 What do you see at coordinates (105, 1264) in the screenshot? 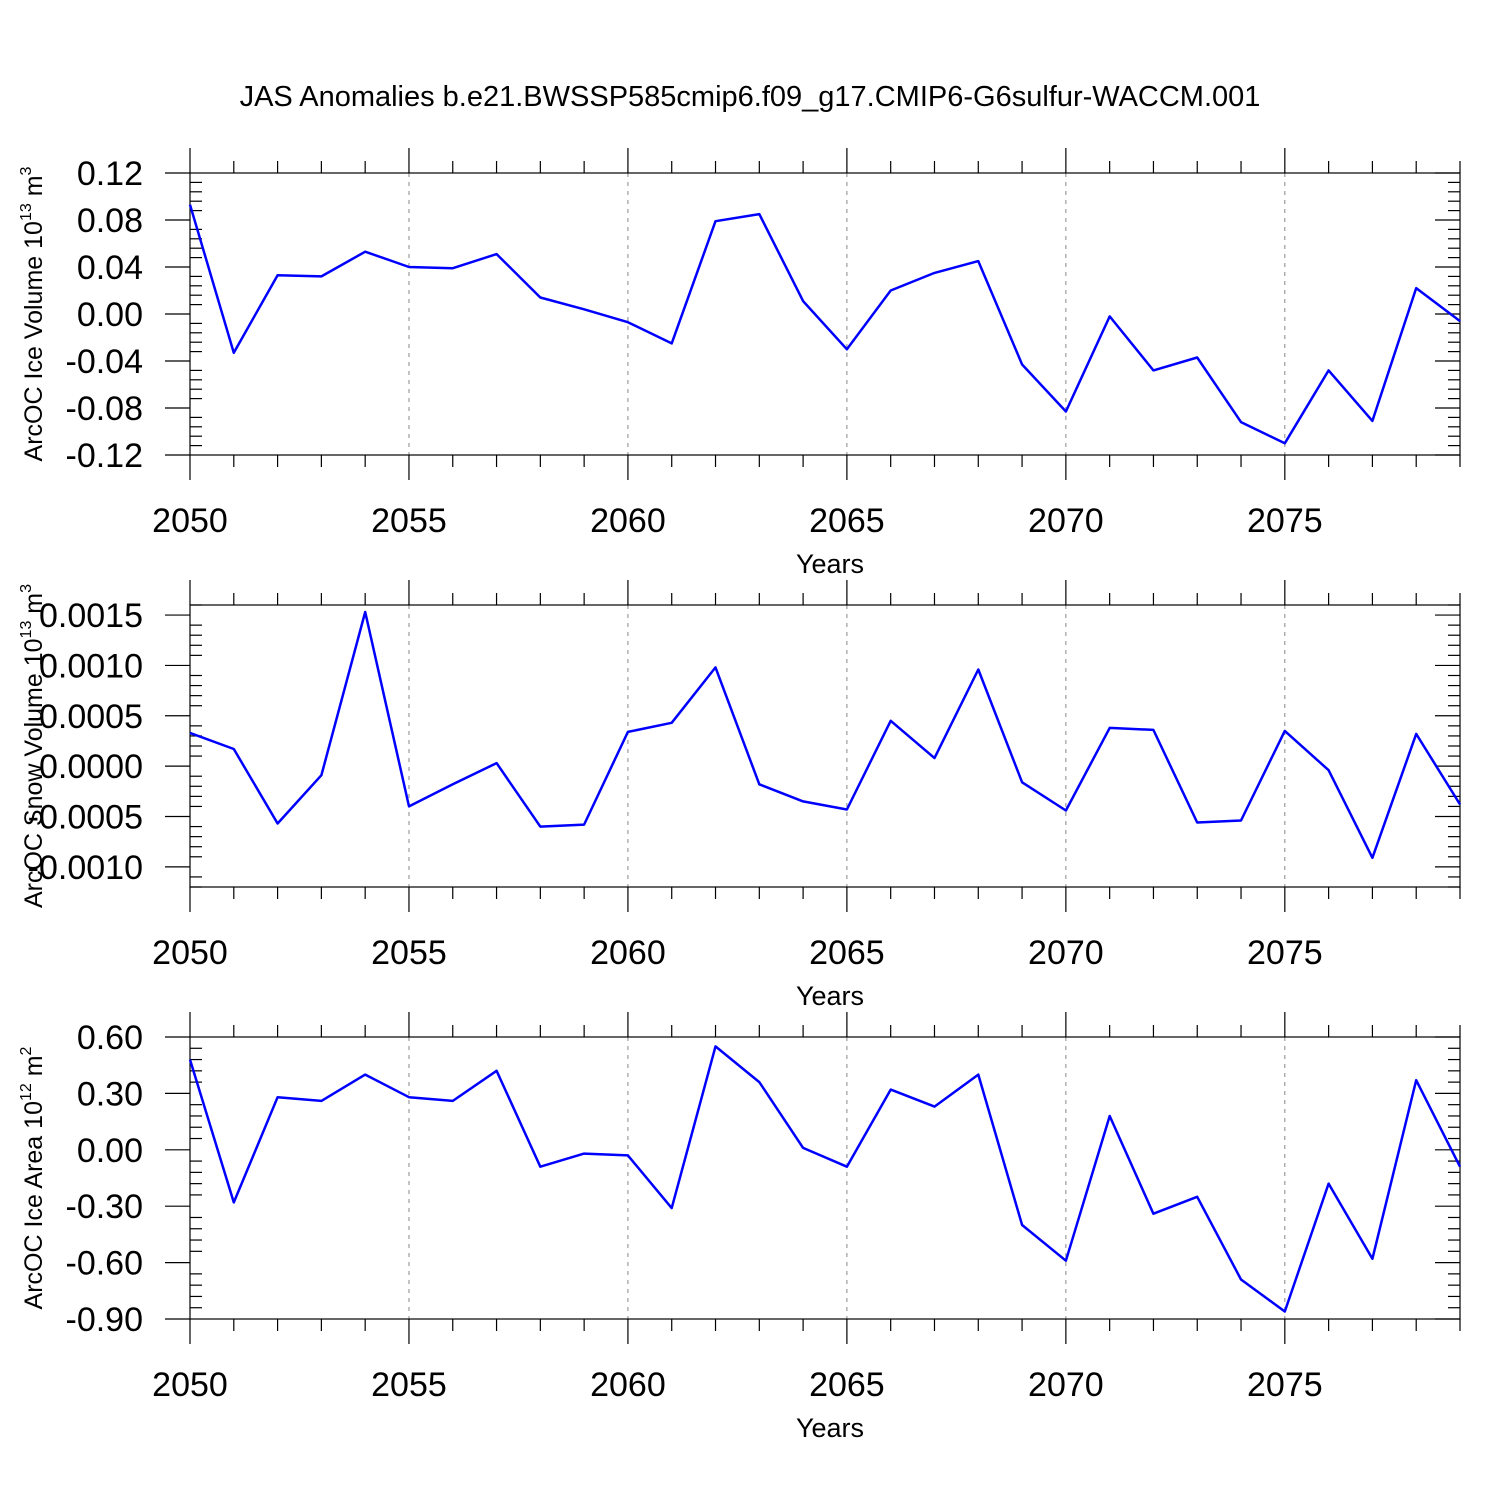
I see `y-tick-label: -0.60` at bounding box center [105, 1264].